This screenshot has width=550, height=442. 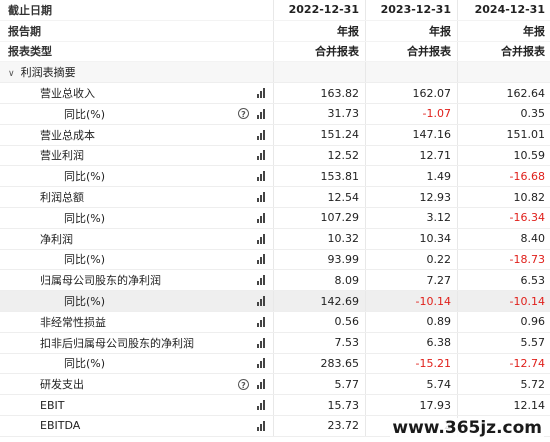 What do you see at coordinates (252, 384) in the screenshot?
I see `row-icons: ?` at bounding box center [252, 384].